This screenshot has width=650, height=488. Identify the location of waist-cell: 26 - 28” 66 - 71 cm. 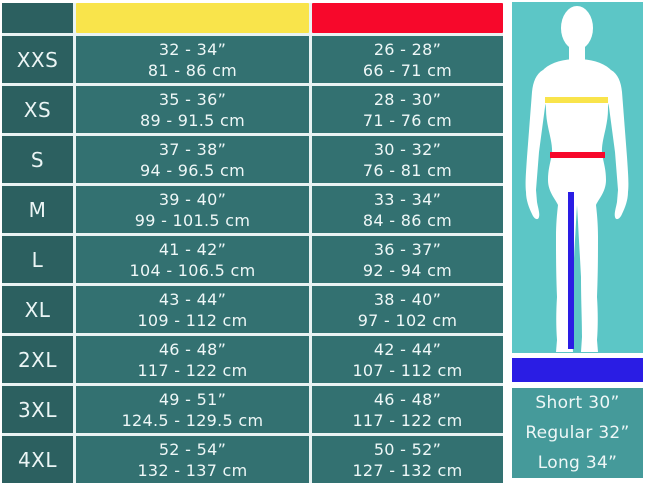
(407, 59).